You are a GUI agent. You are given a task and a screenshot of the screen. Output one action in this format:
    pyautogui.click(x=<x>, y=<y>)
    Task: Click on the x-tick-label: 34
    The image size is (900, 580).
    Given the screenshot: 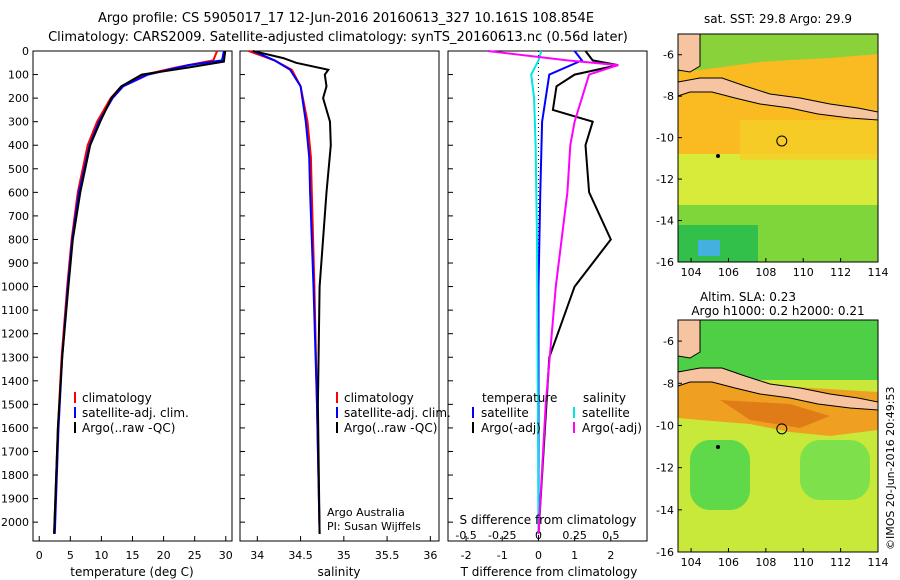 What is the action you would take?
    pyautogui.click(x=257, y=555)
    